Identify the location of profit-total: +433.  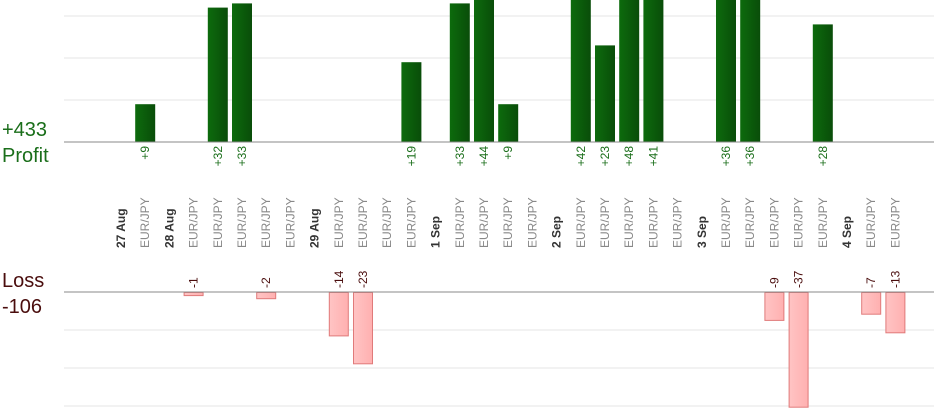
(25, 130).